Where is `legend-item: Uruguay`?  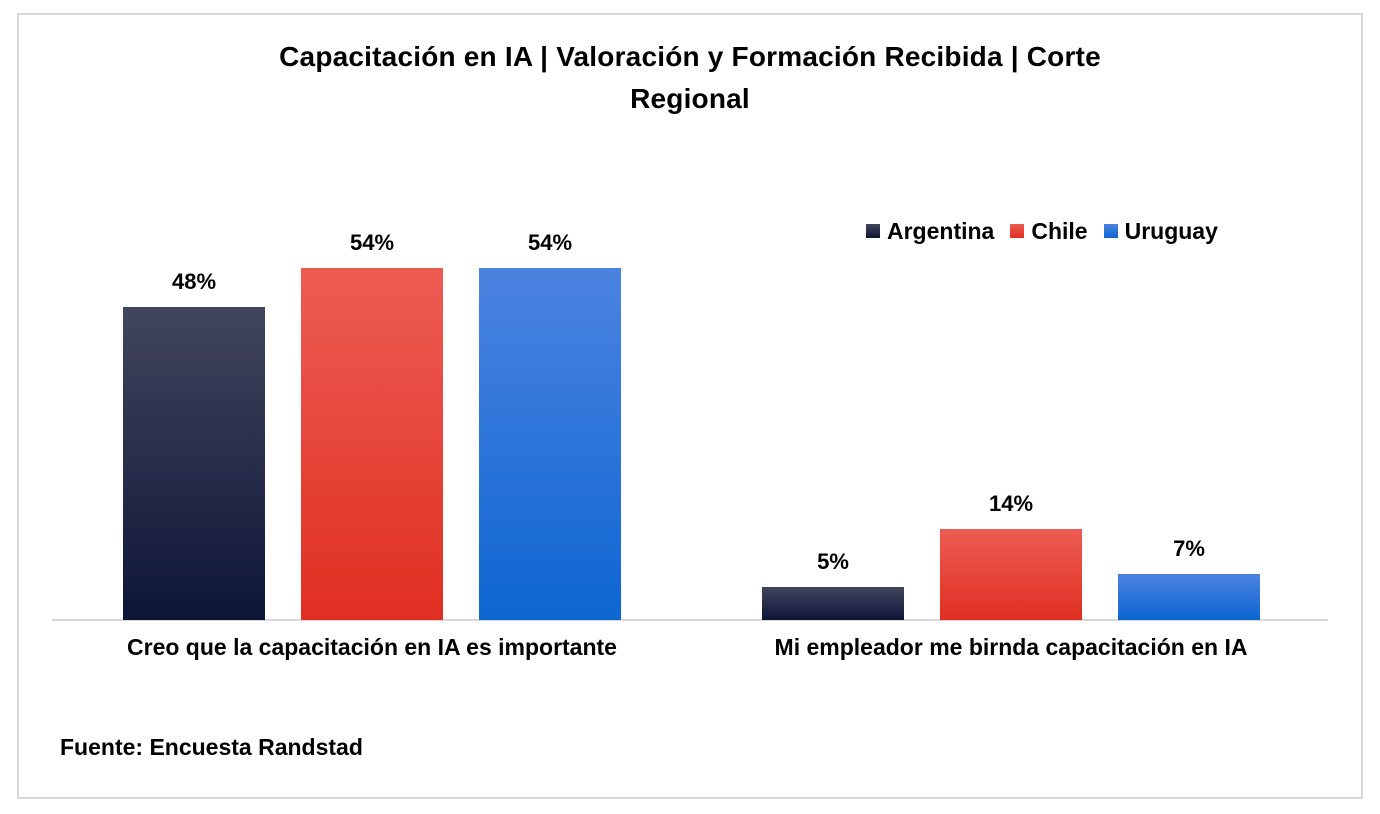 legend-item: Uruguay is located at coordinates (1160, 231).